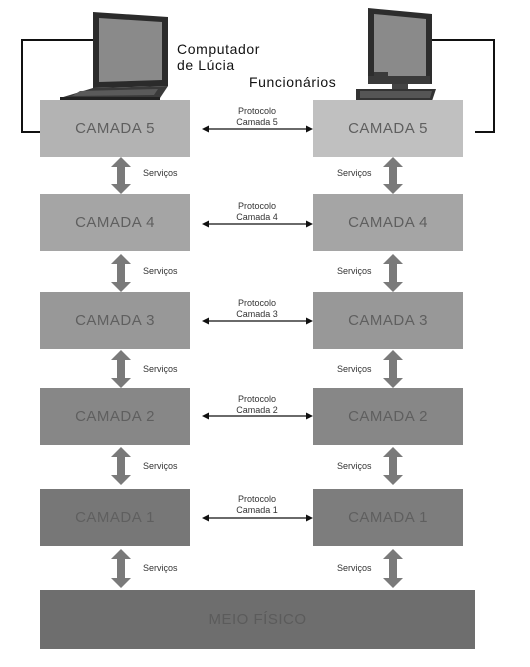  Describe the element at coordinates (354, 466) in the screenshot. I see `services-label-right-2: Serviços` at that location.